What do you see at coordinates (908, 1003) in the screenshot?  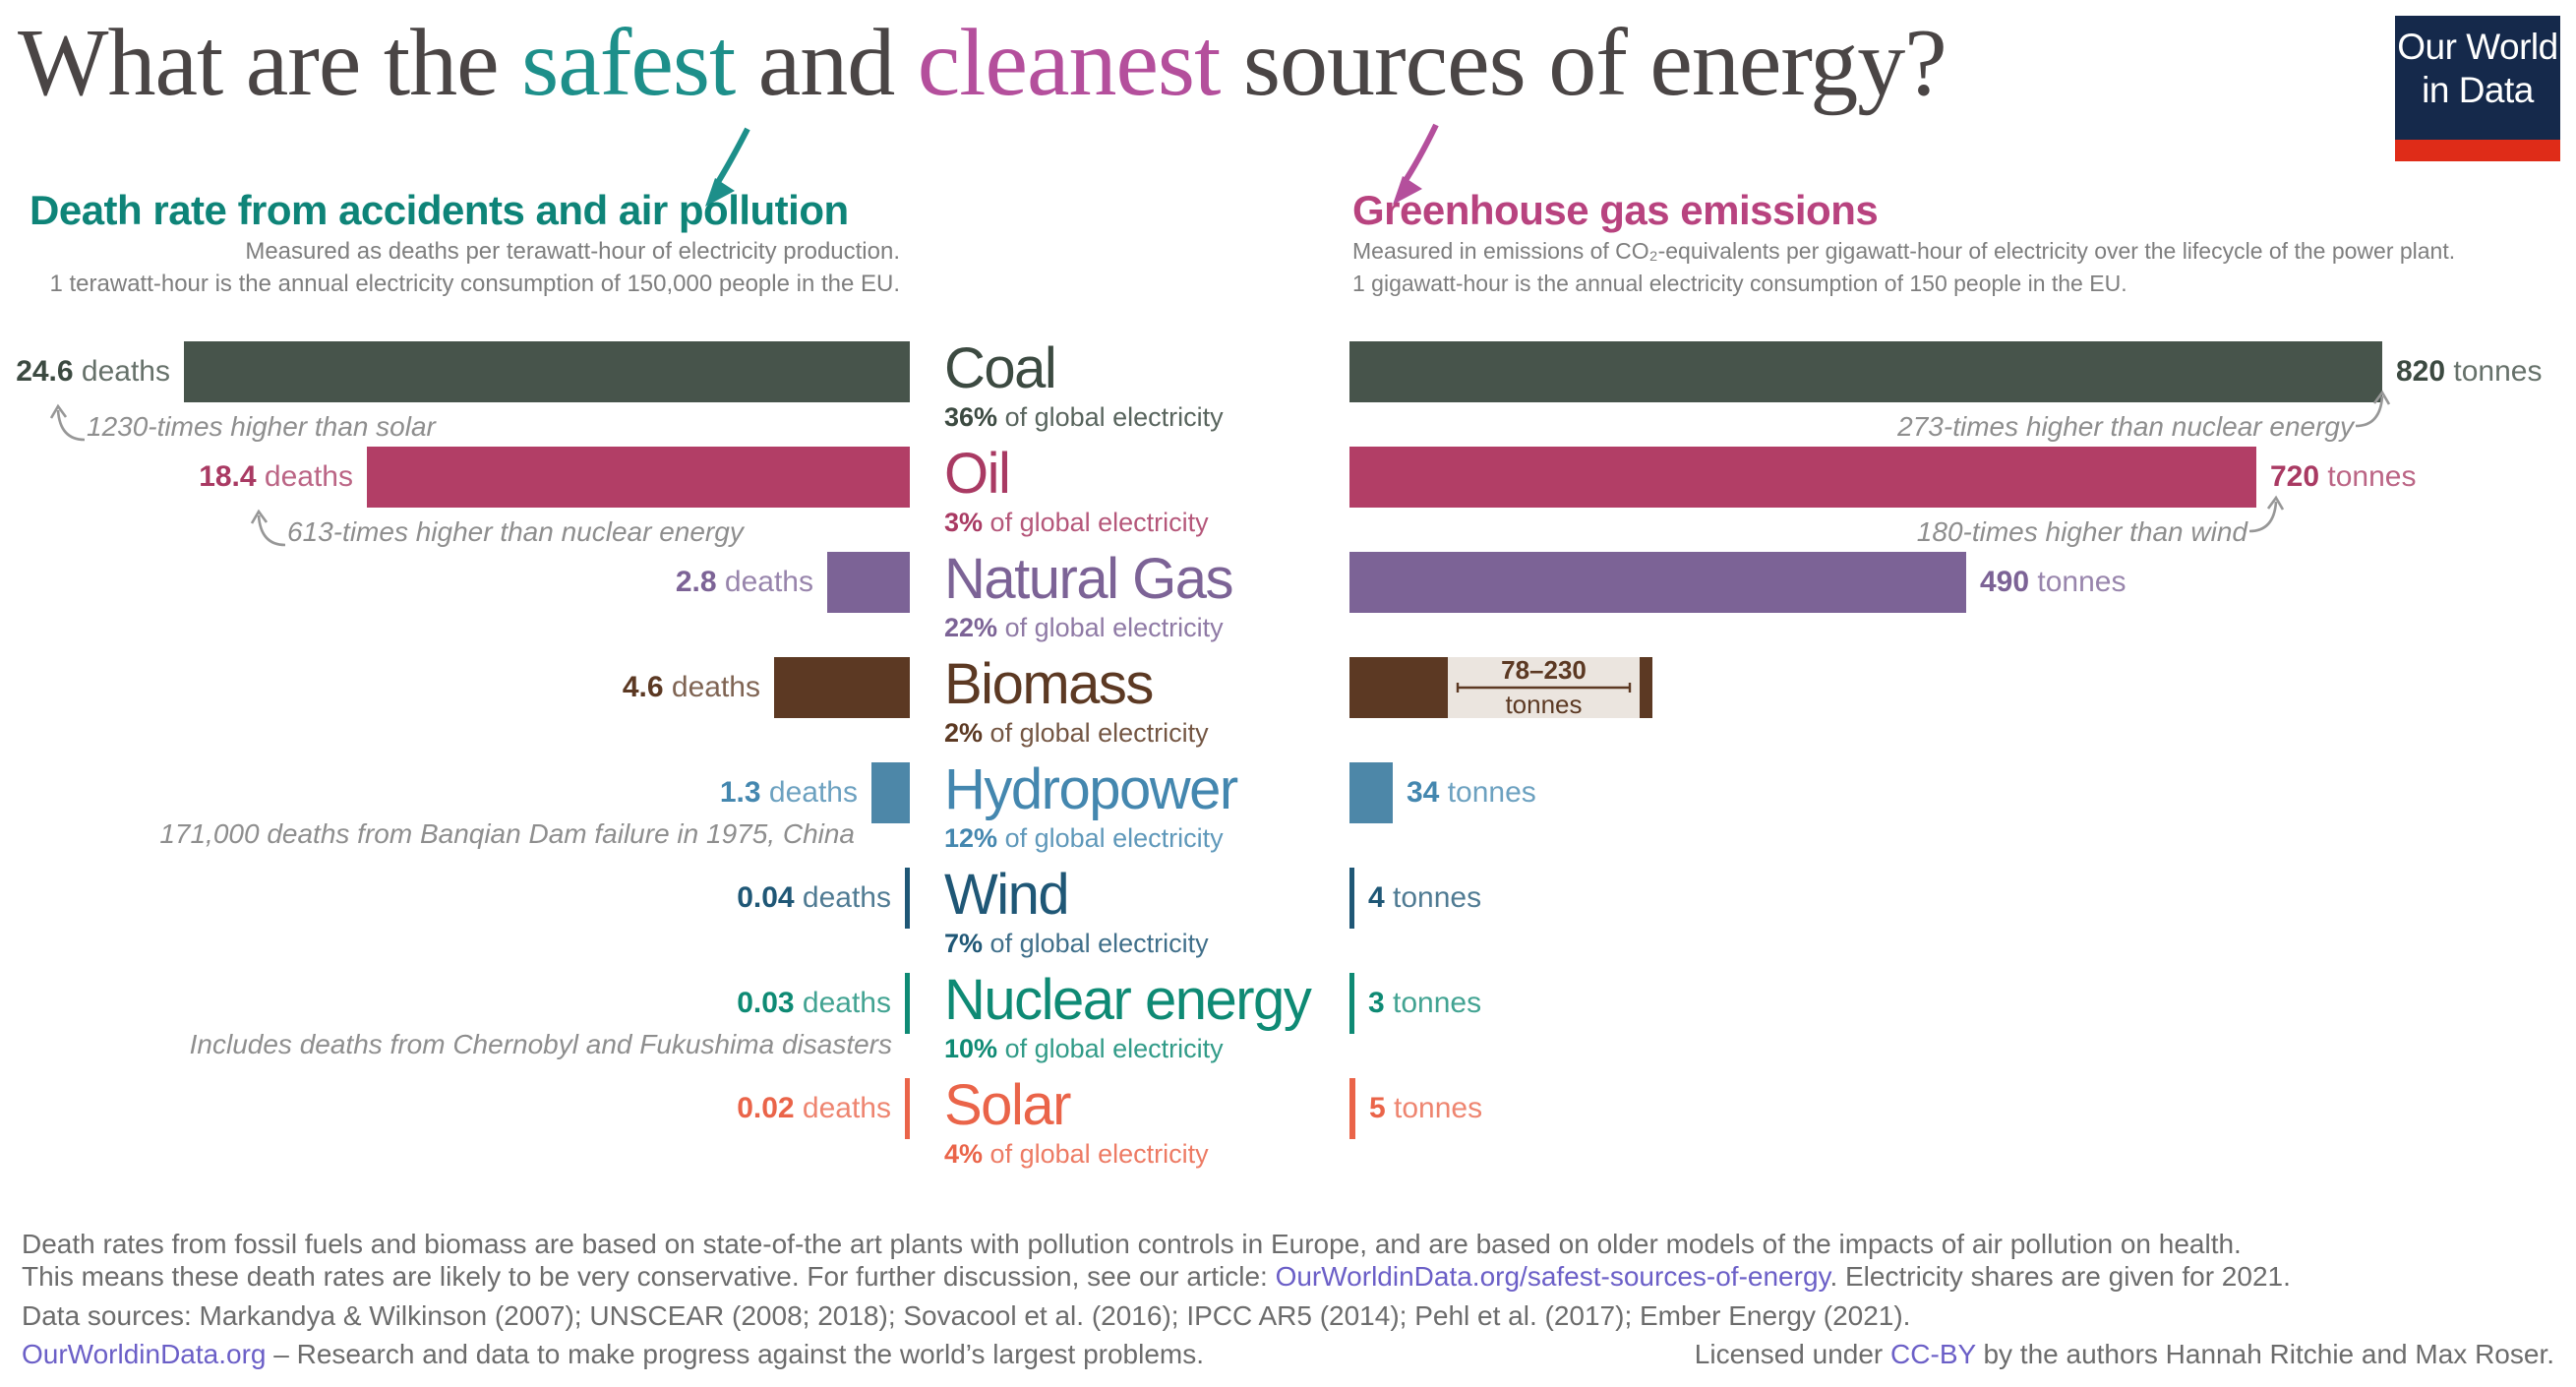 I see `deaths-bar-nuclear` at bounding box center [908, 1003].